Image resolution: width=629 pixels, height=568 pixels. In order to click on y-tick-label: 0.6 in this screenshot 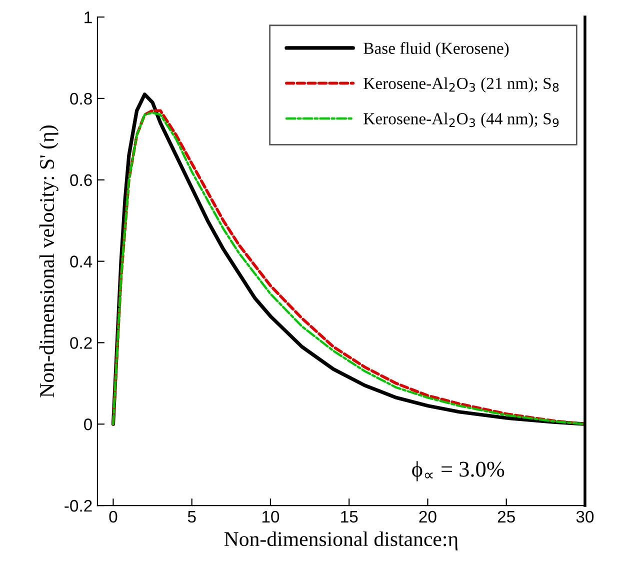, I will do `click(81, 180)`.